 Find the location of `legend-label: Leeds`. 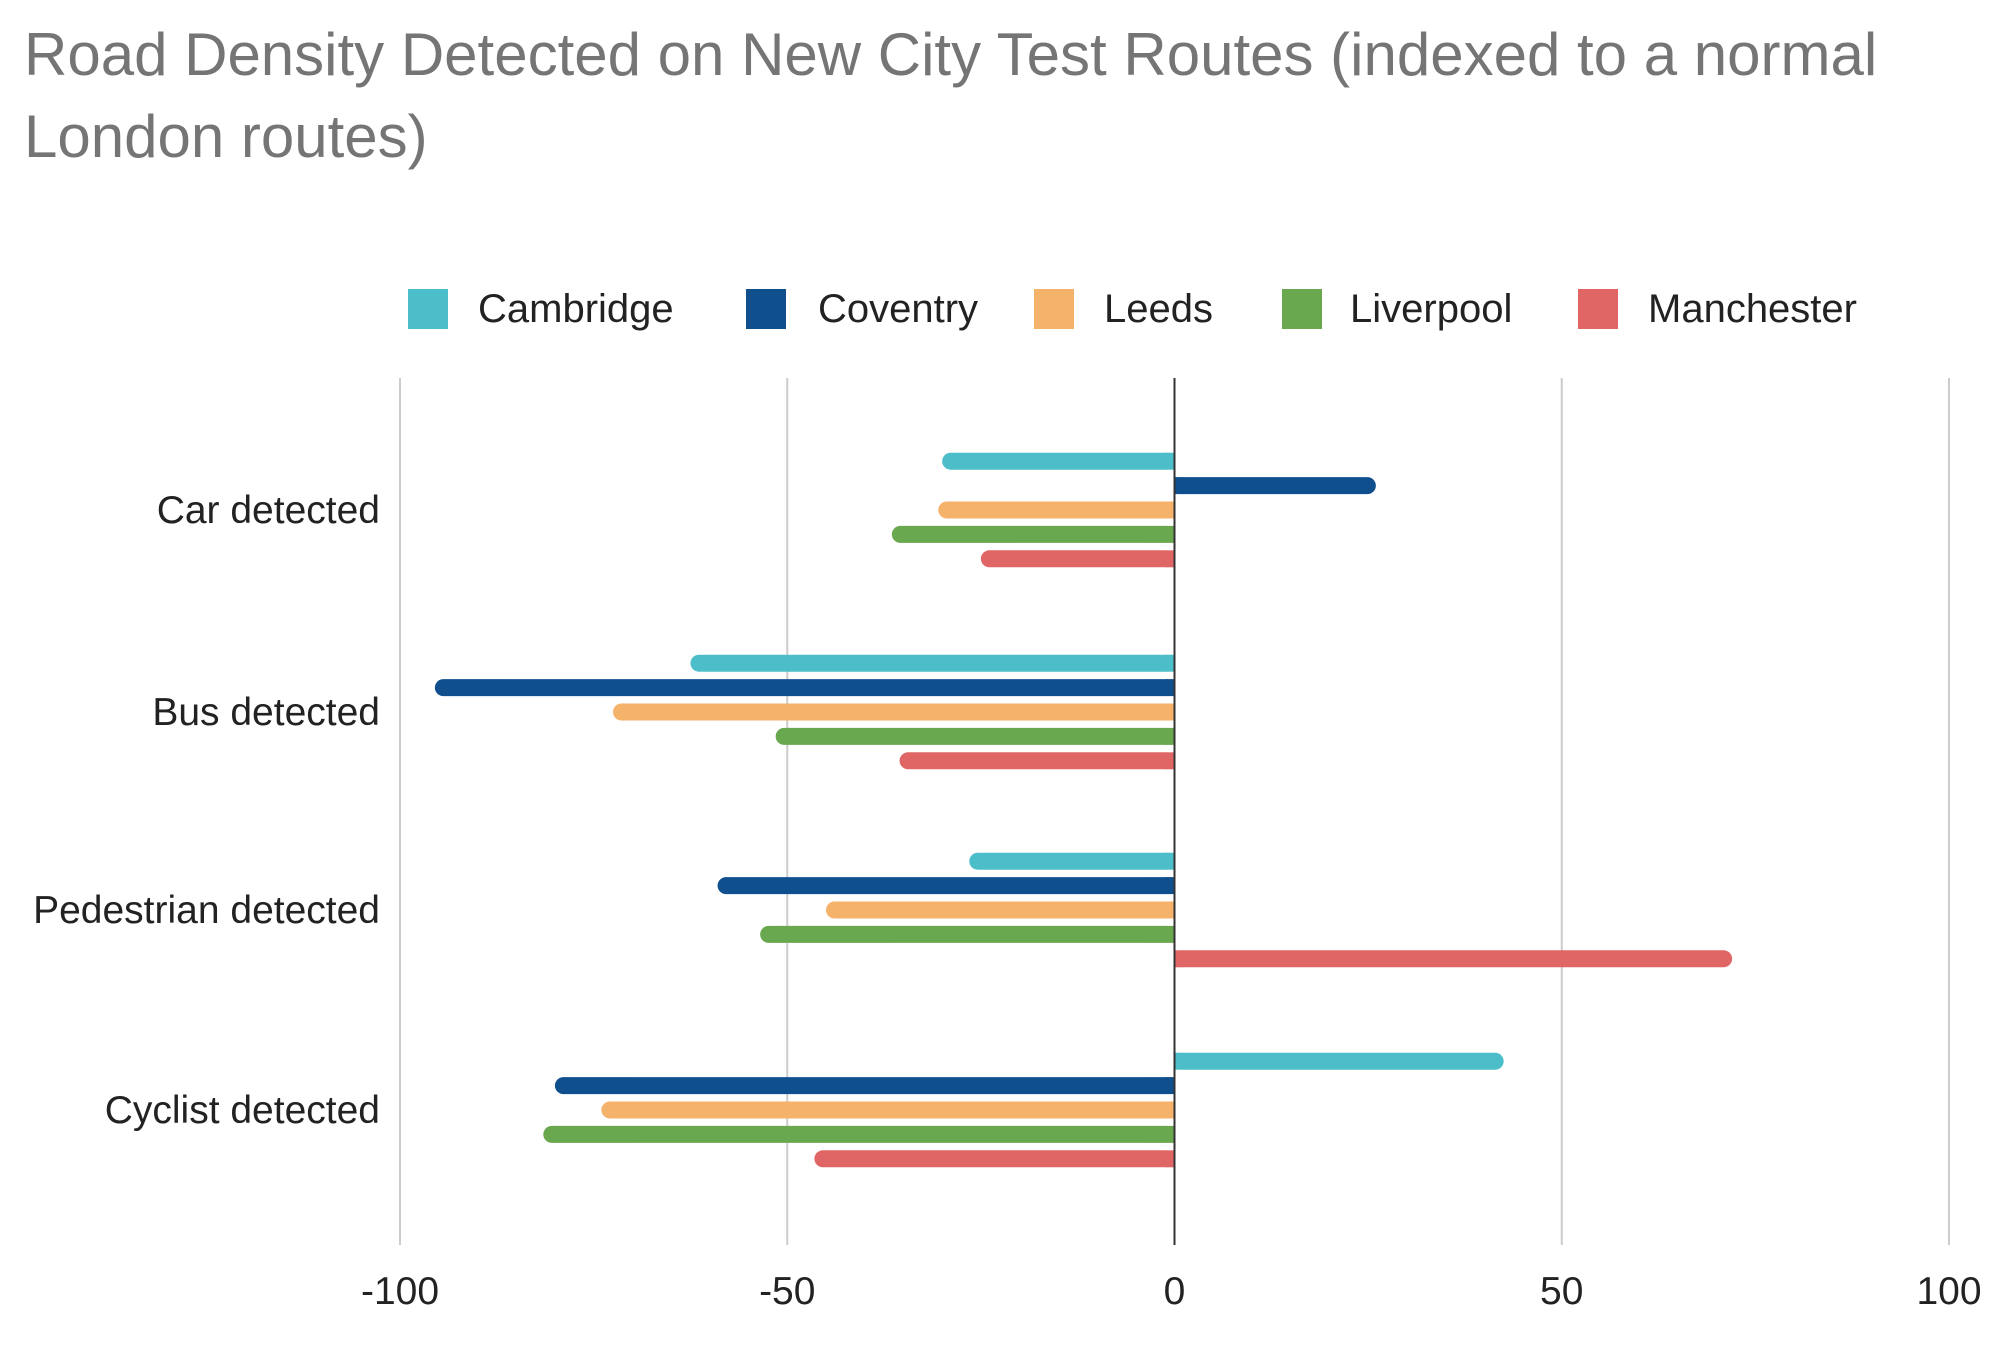

legend-label: Leeds is located at coordinates (1158, 309).